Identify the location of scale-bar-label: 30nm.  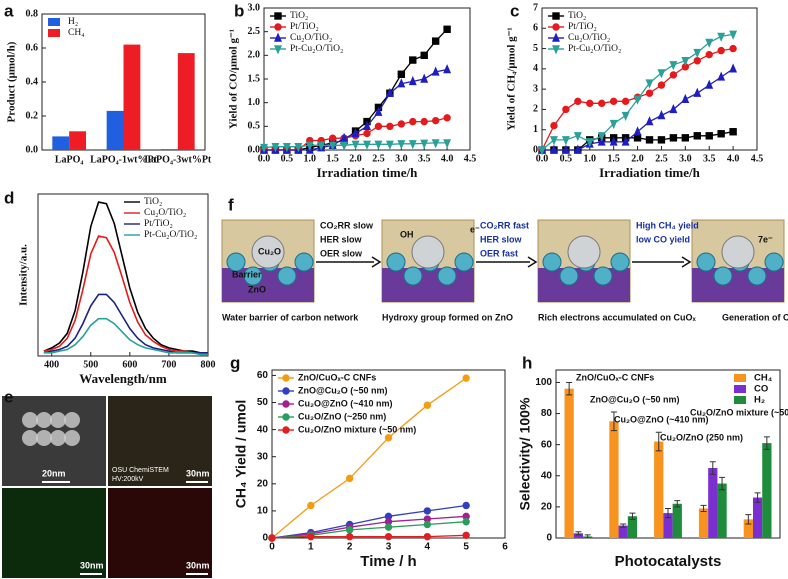
(198, 473).